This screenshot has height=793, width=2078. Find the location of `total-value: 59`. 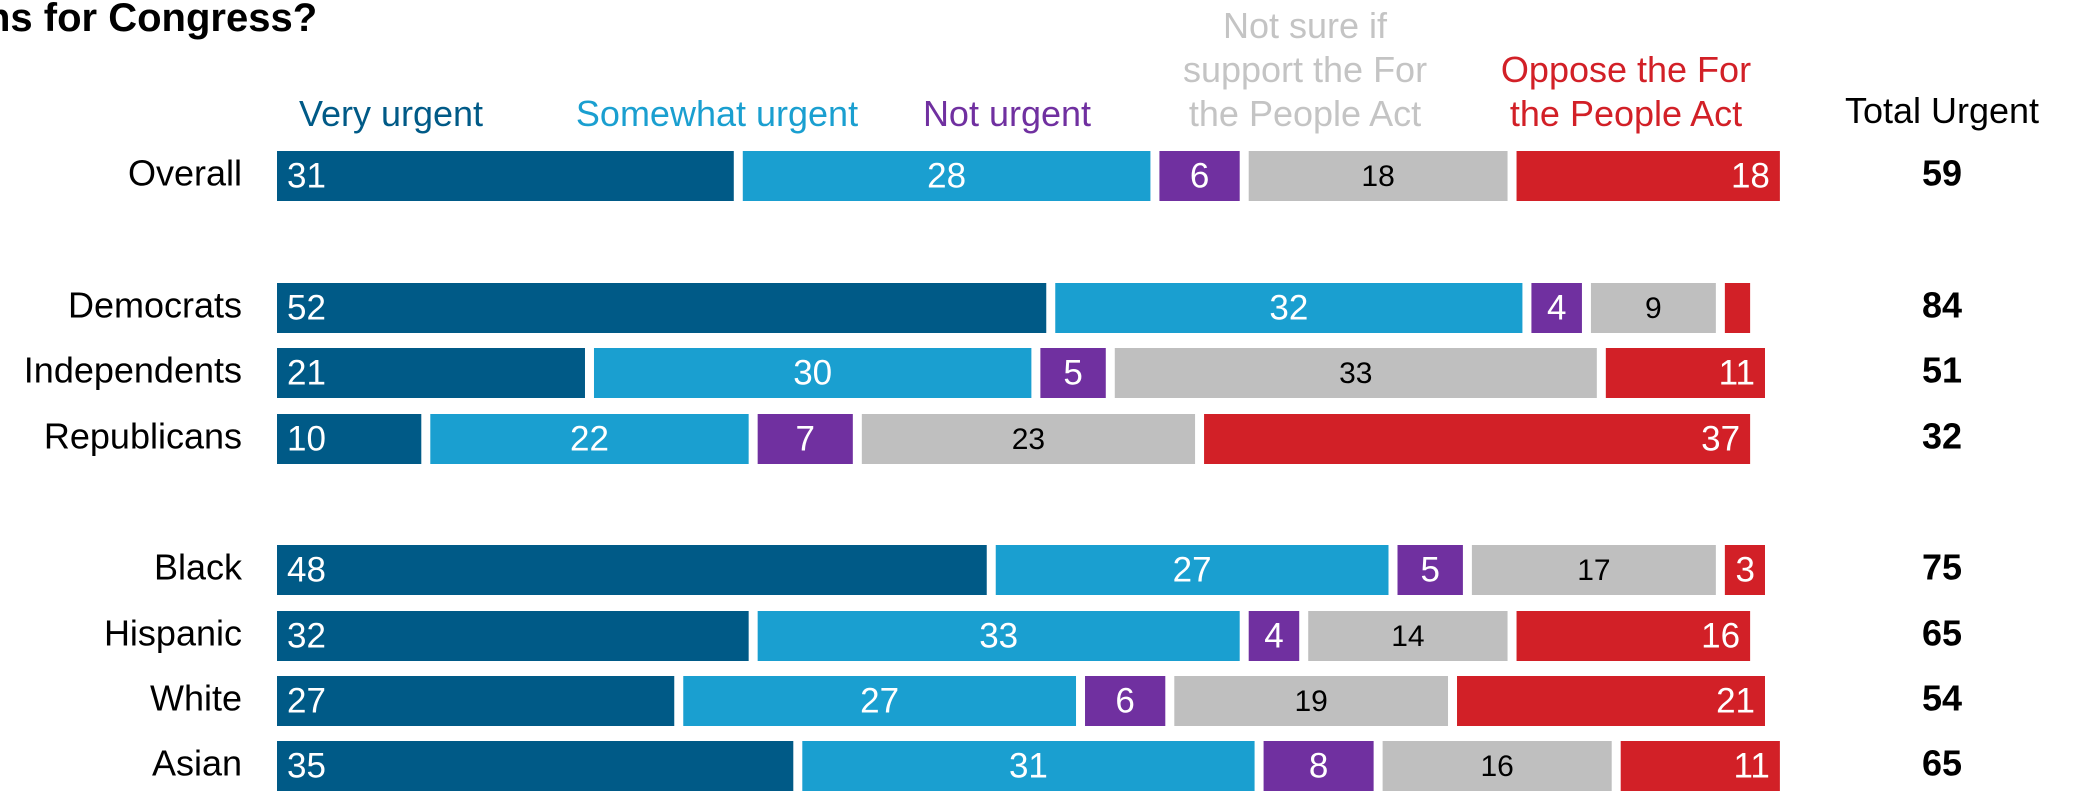

total-value: 59 is located at coordinates (1942, 173).